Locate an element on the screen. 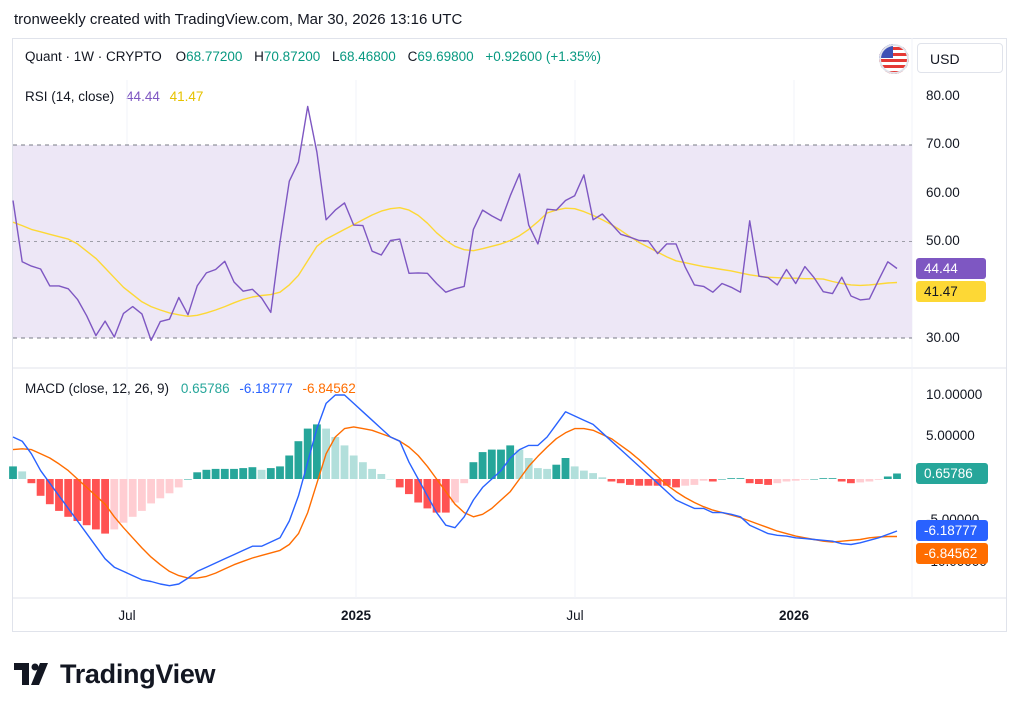  macd-hist-value: 0.65786 is located at coordinates (205, 388).